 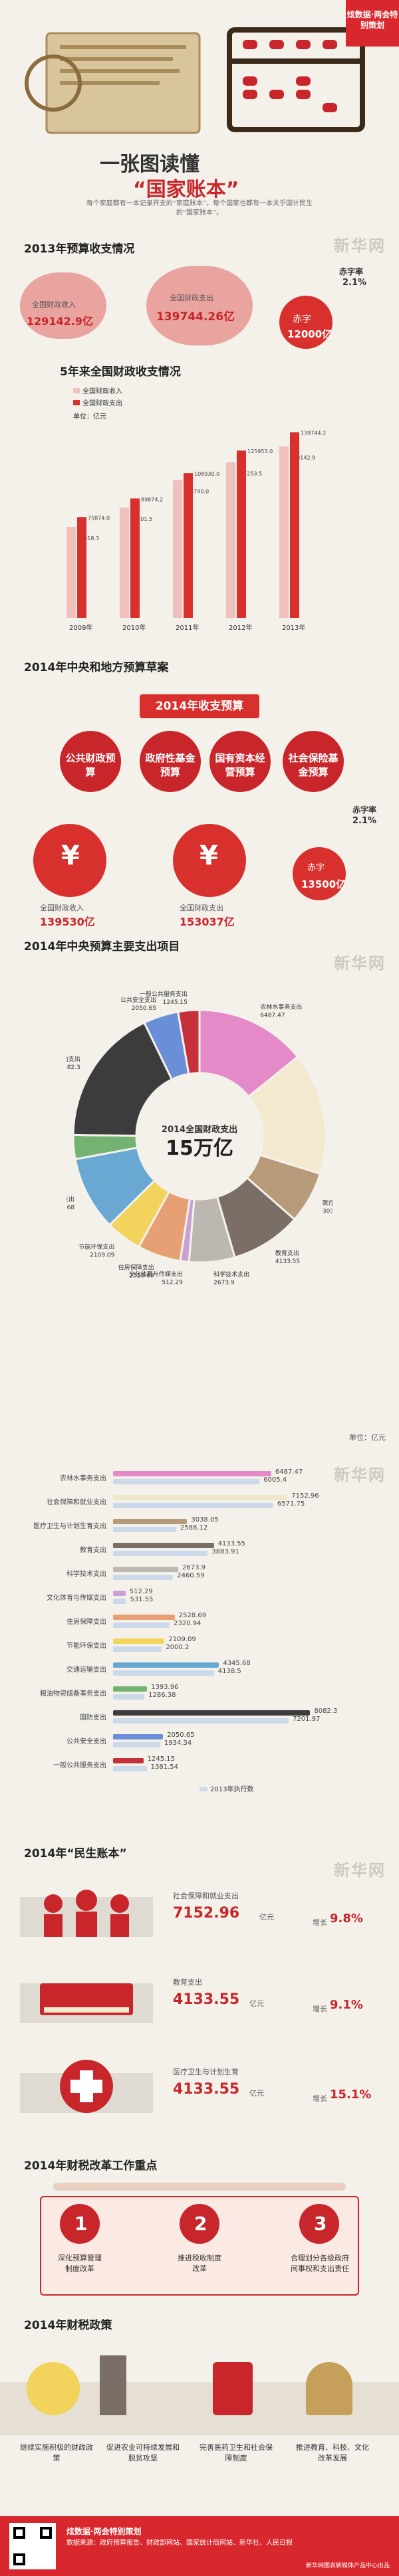 What do you see at coordinates (79, 1766) in the screenshot?
I see `hbar-label-12: 一般公共服务支出` at bounding box center [79, 1766].